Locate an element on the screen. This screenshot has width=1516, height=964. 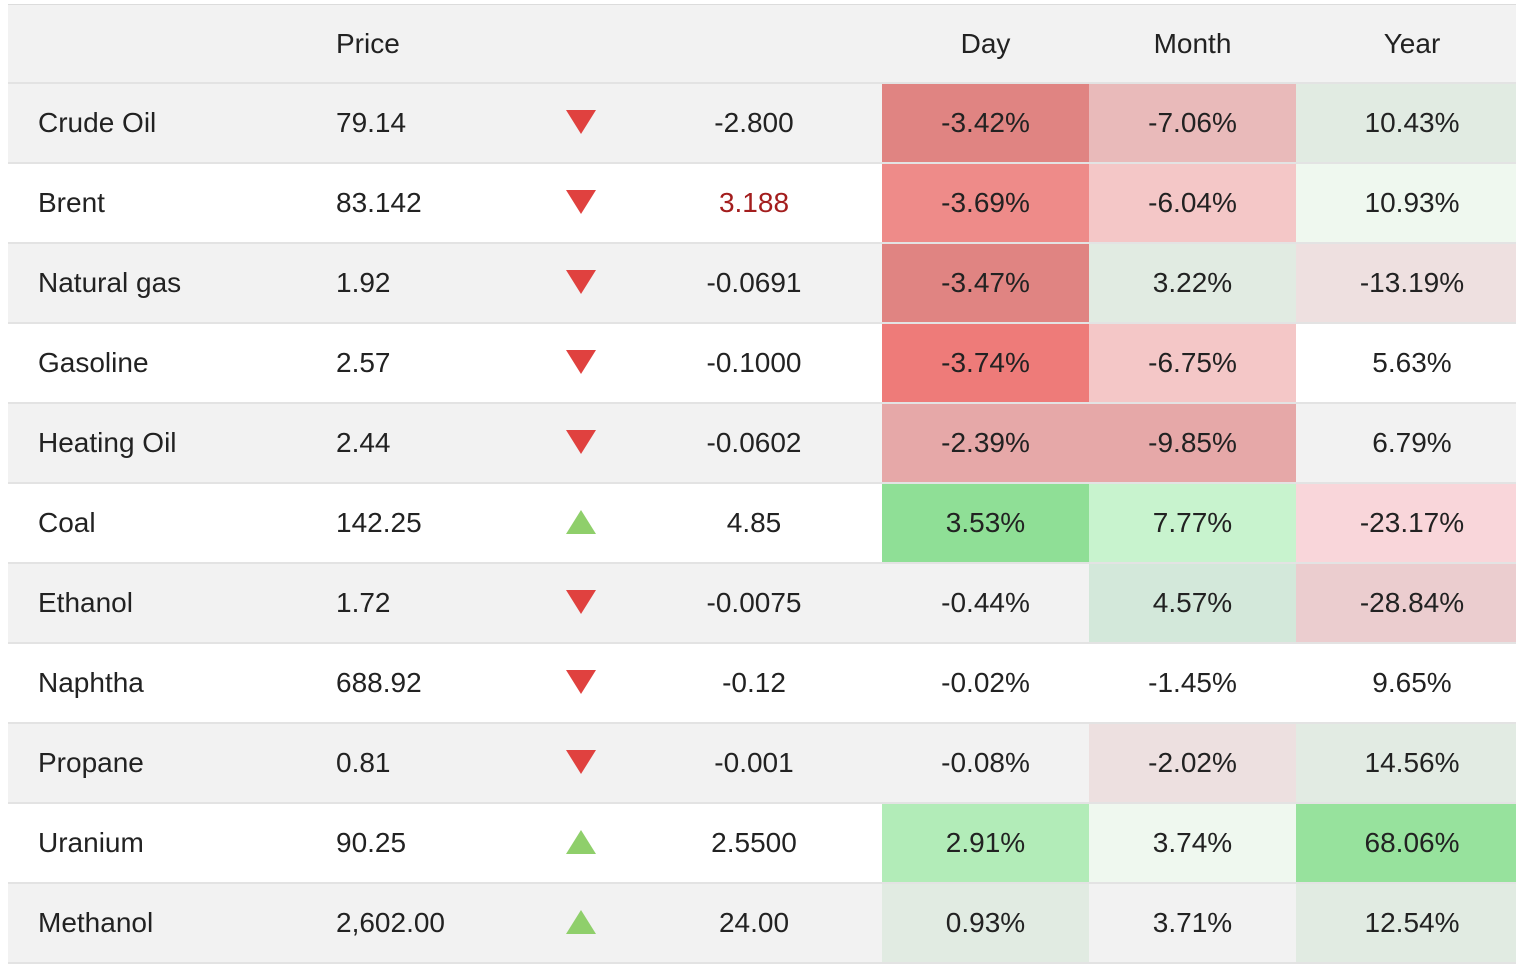
year-change-cell: -13.19% is located at coordinates (1406, 283).